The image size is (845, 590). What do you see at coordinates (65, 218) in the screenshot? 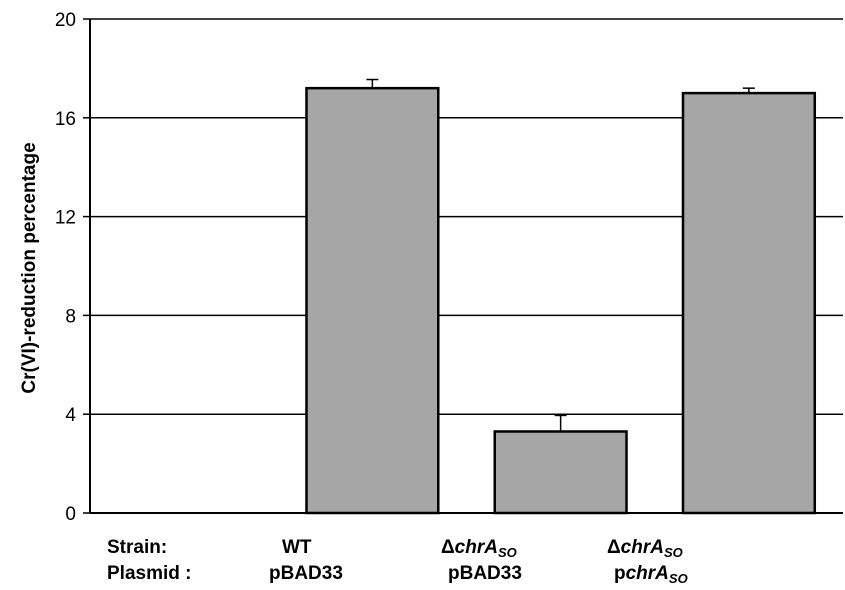
I see `y-tick-label: 12` at bounding box center [65, 218].